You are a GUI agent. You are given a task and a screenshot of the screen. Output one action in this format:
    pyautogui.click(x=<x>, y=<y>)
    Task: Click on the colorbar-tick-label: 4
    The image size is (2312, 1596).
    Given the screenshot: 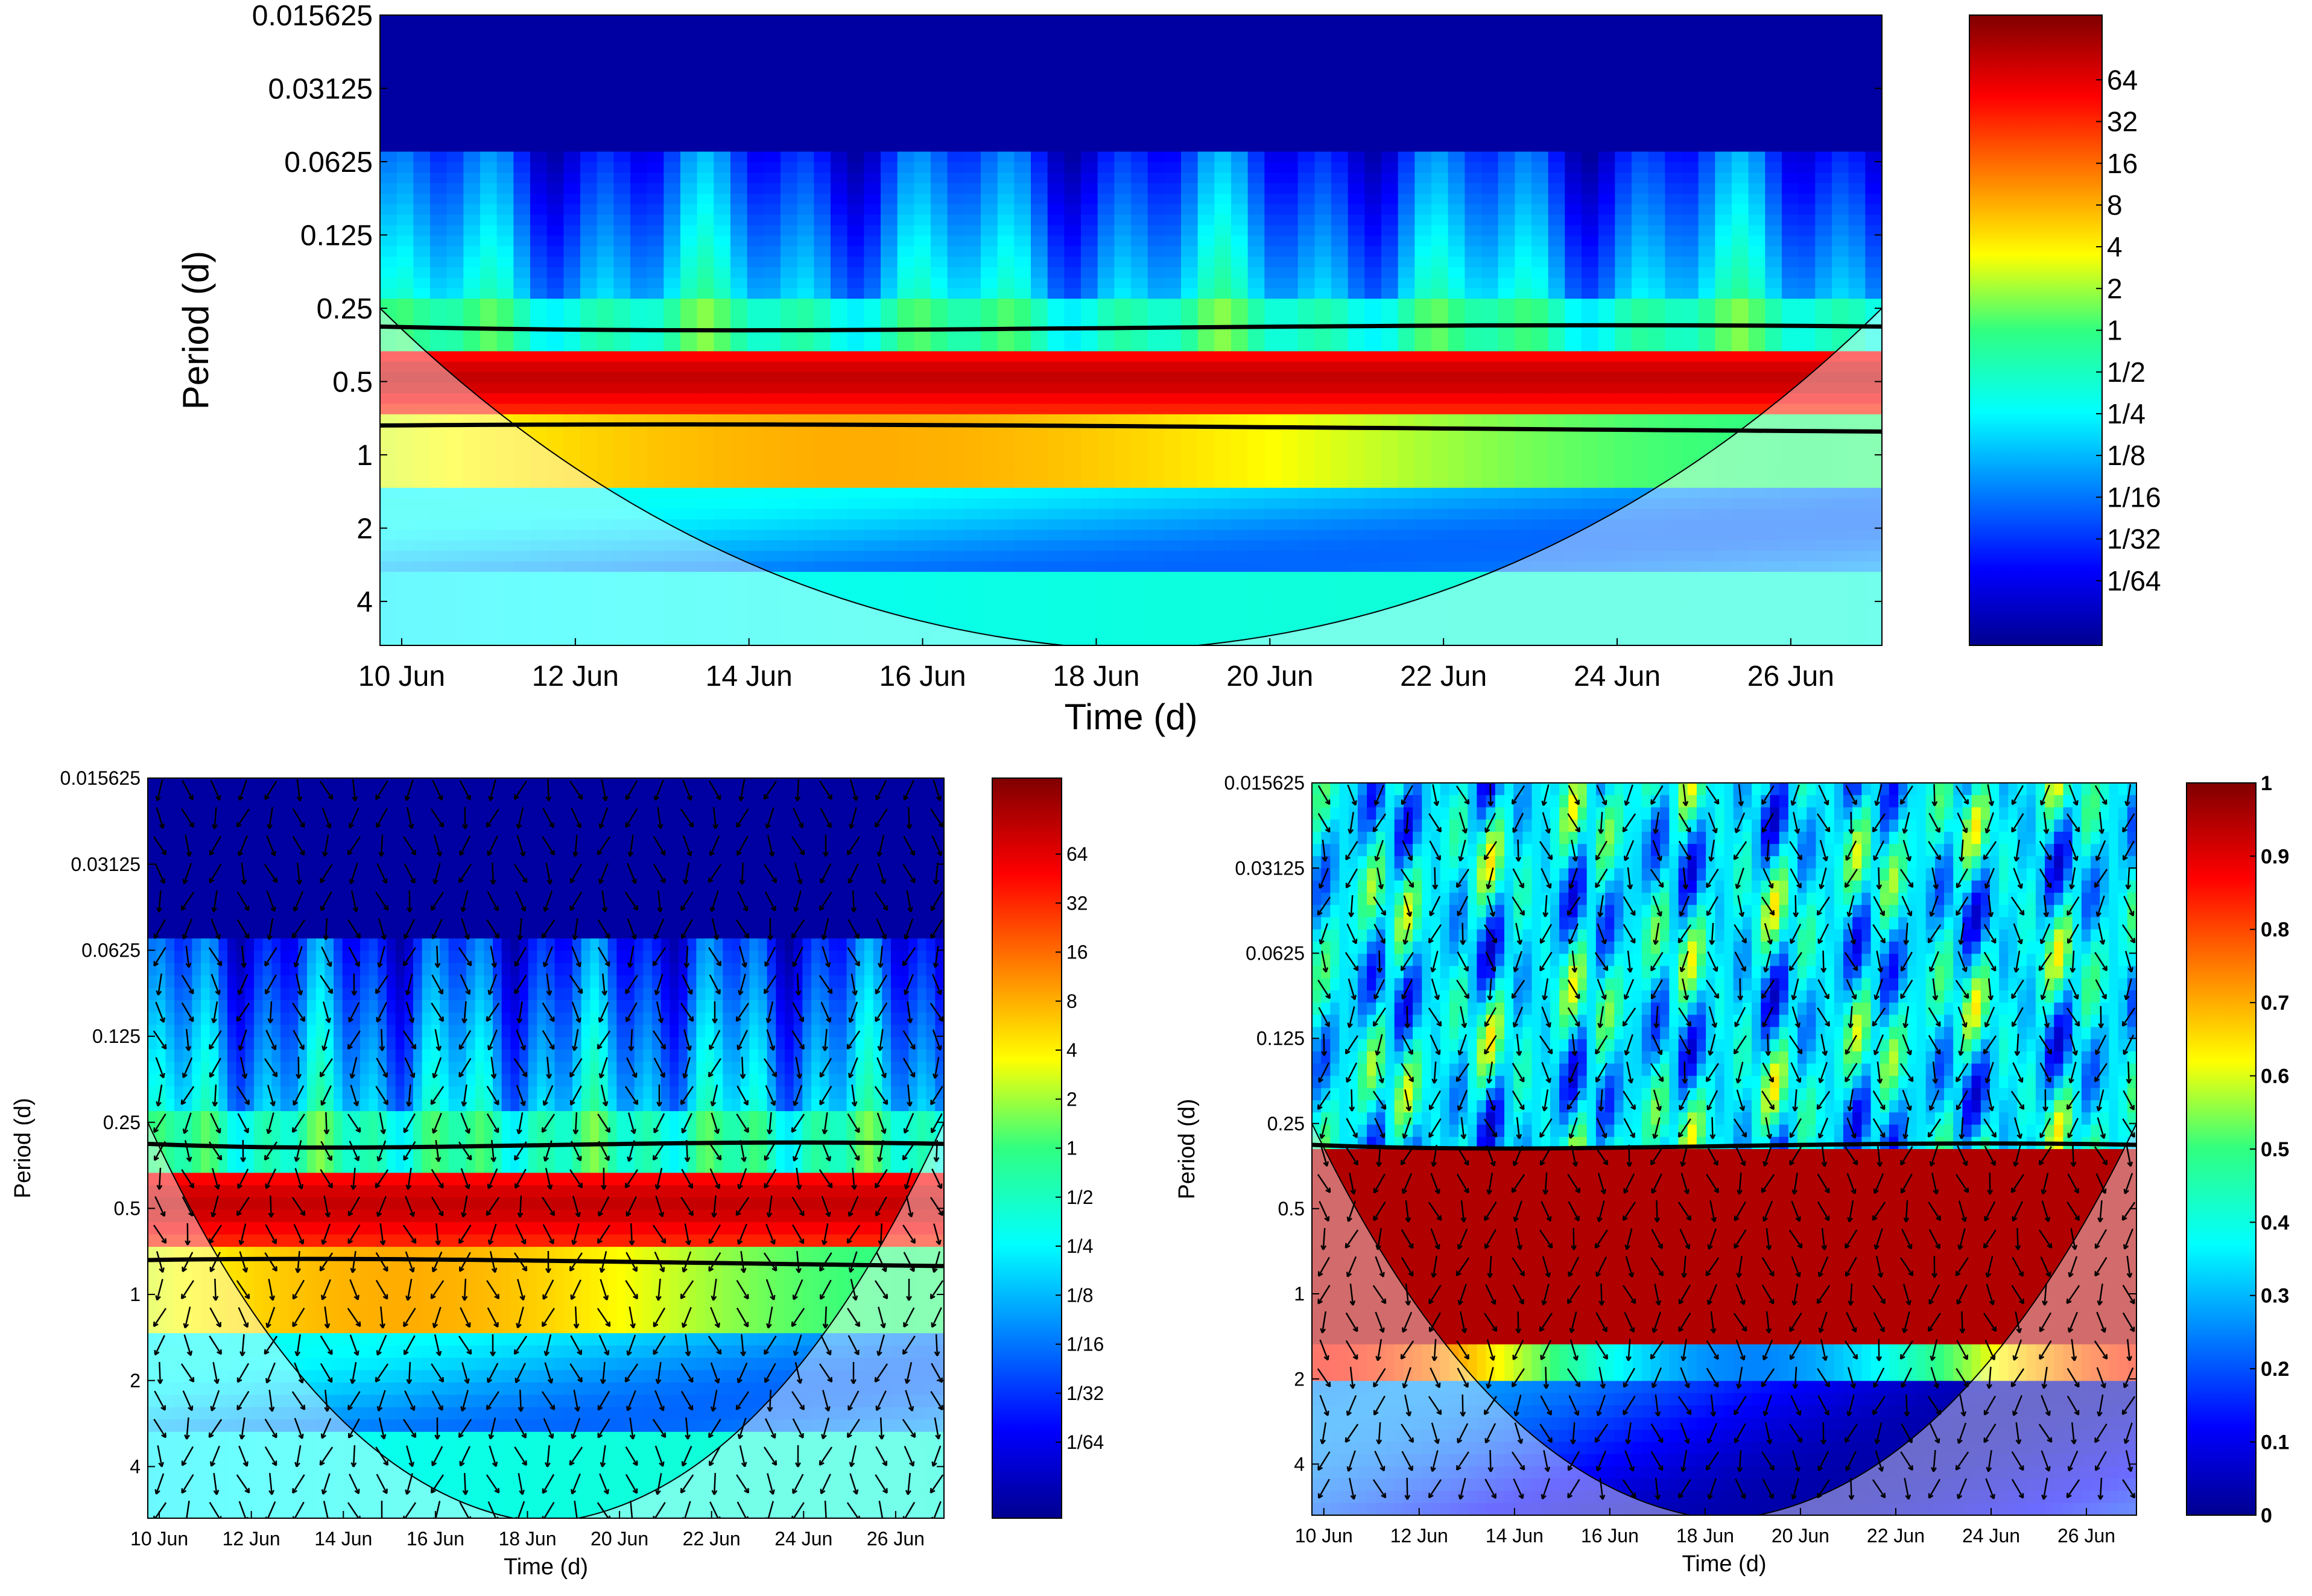 What is the action you would take?
    pyautogui.click(x=2115, y=246)
    